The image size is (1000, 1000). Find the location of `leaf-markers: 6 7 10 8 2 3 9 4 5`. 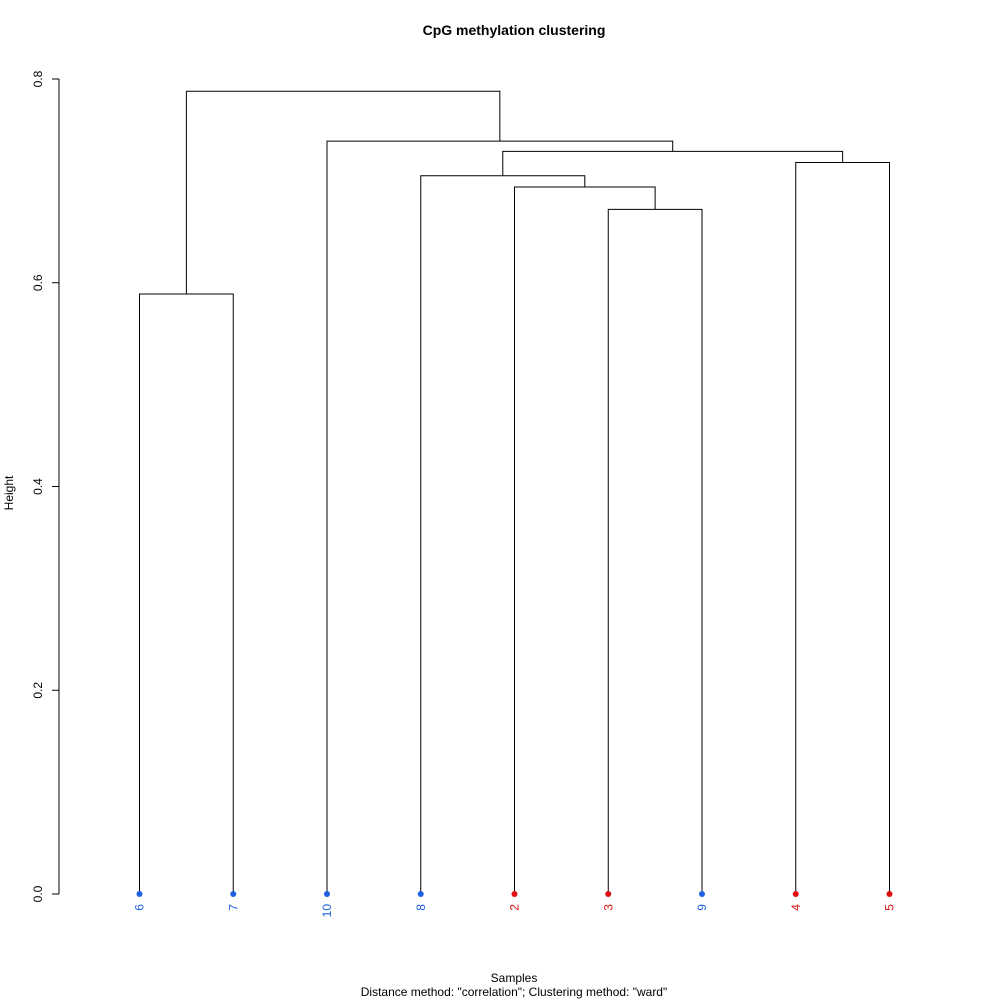

leaf-markers: 6 7 10 8 2 3 9 4 5 is located at coordinates (515, 904).